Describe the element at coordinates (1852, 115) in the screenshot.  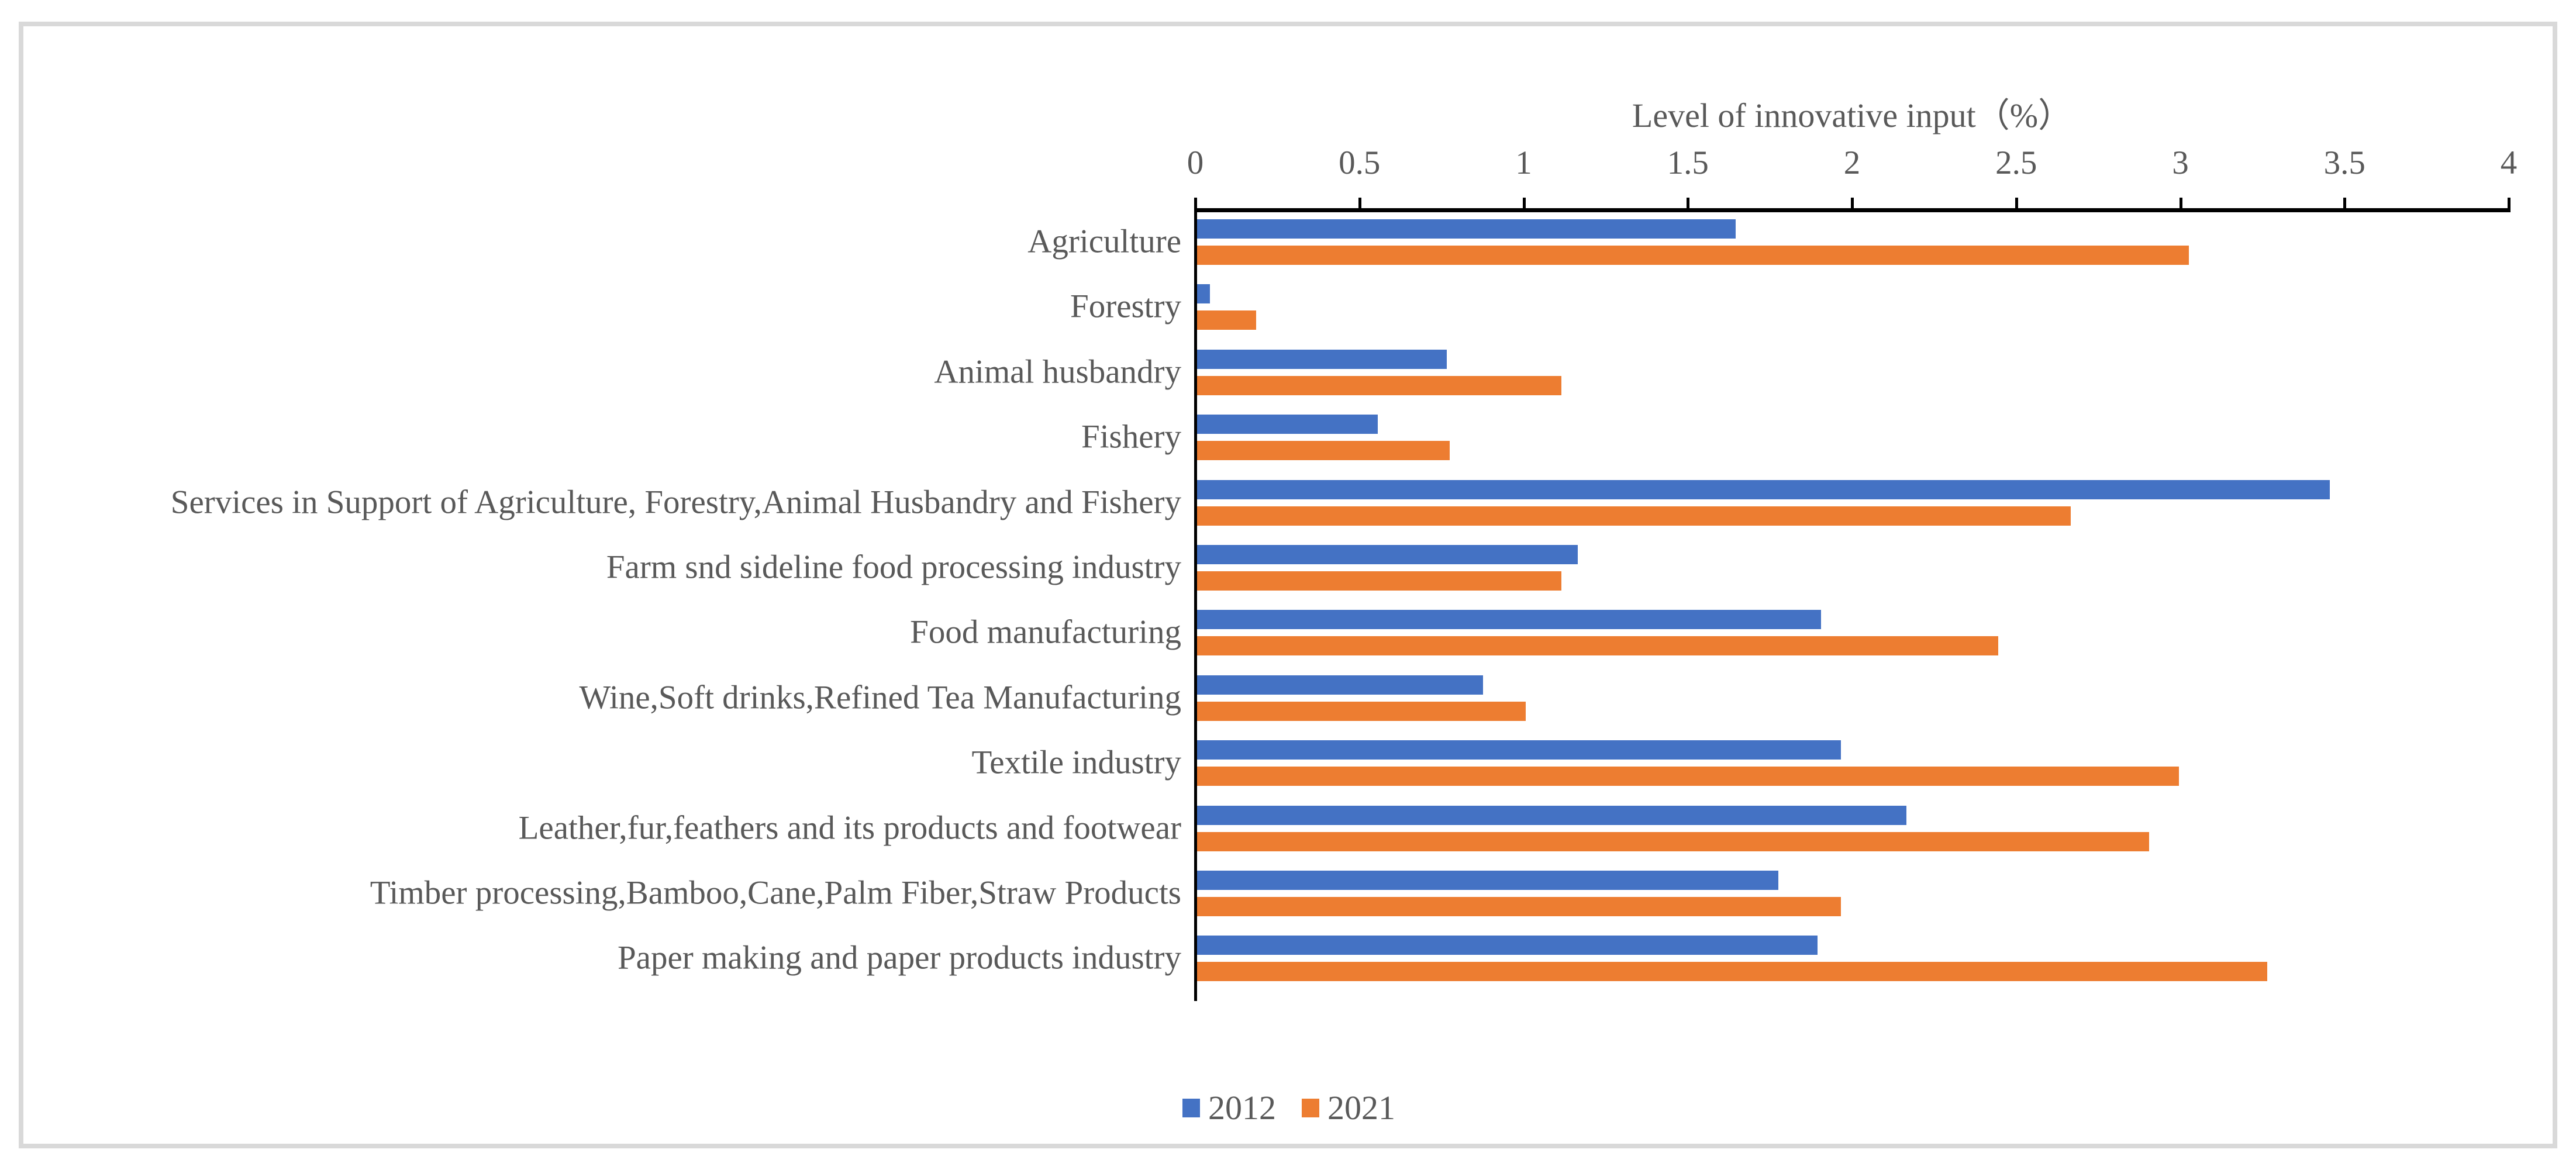
I see `x-axis-title: Level of innovative input（%）` at that location.